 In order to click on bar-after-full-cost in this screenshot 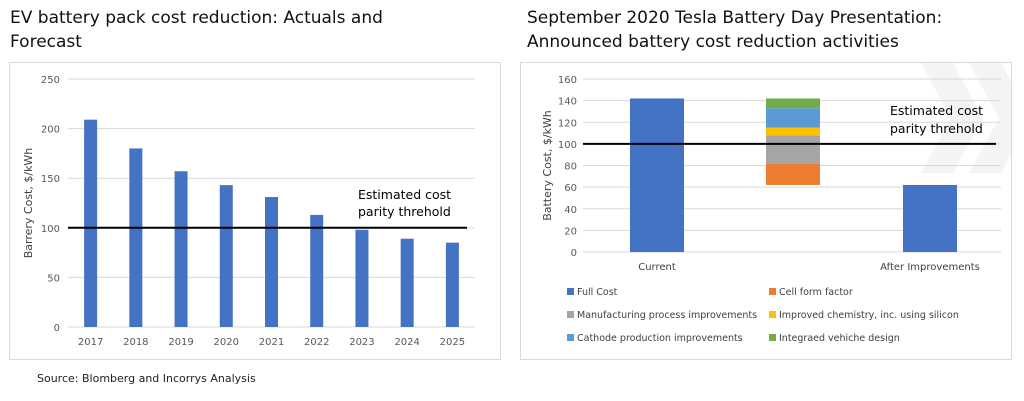, I will do `click(930, 218)`.